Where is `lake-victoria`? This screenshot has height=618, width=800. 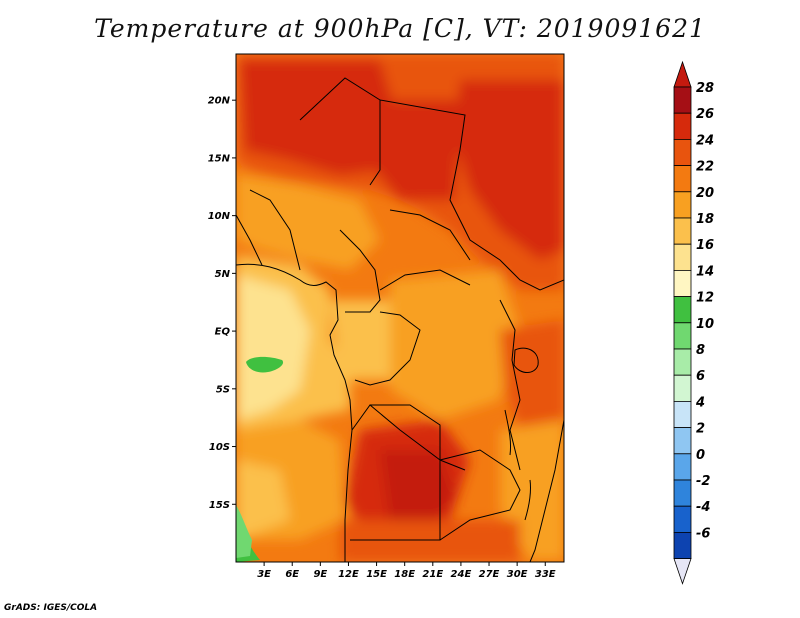
lake-victoria is located at coordinates (526, 360).